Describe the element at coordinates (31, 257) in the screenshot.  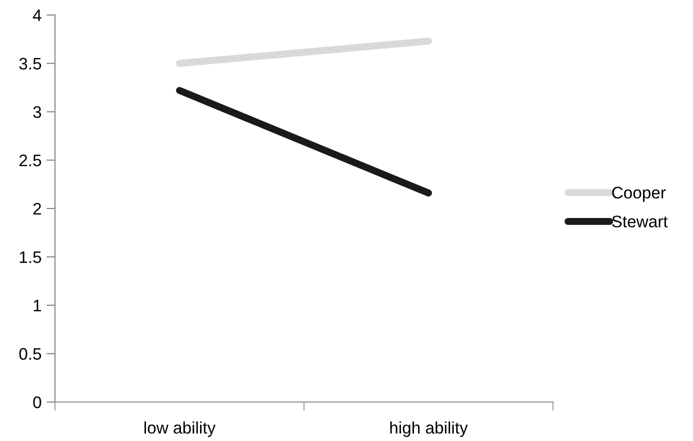
I see `y-tick-label: 1.5` at that location.